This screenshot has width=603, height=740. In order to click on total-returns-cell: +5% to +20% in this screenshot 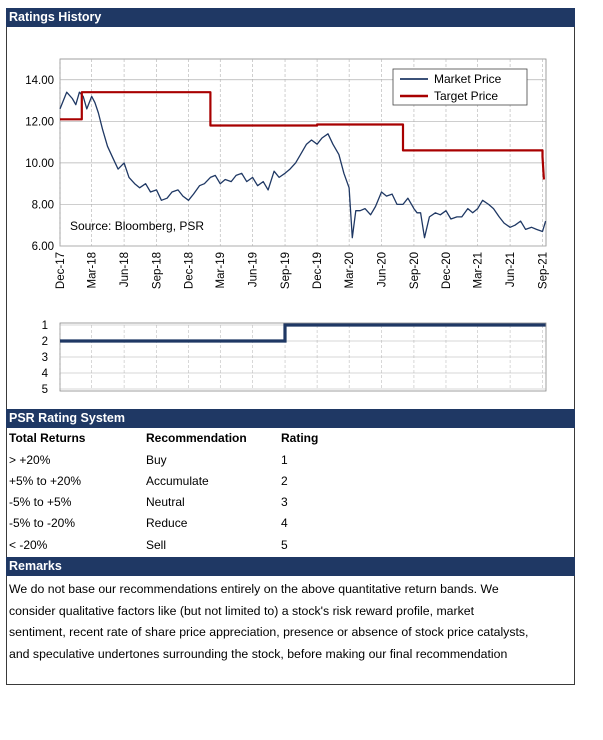, I will do `click(45, 481)`.